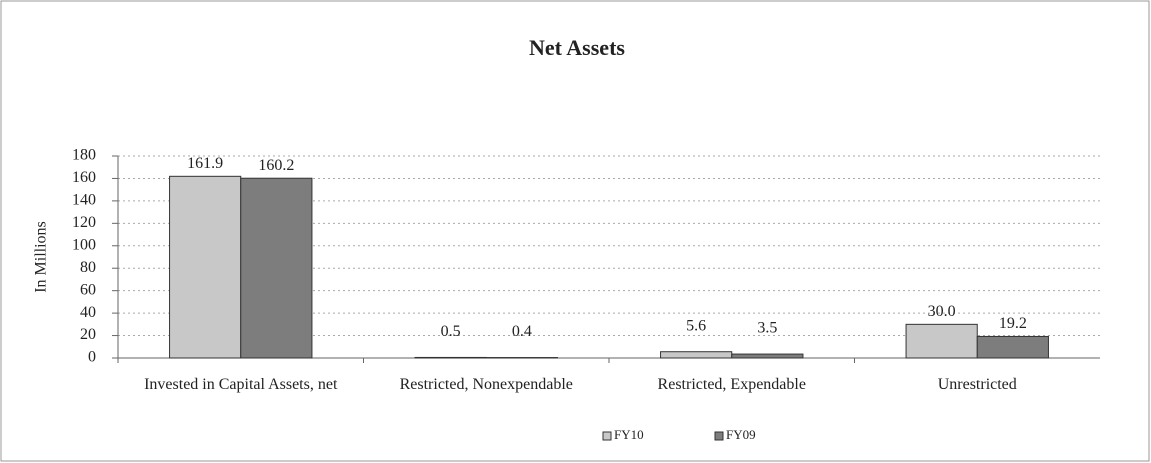 Image resolution: width=1151 pixels, height=463 pixels. What do you see at coordinates (741, 434) in the screenshot?
I see `legend-label: FY09` at bounding box center [741, 434].